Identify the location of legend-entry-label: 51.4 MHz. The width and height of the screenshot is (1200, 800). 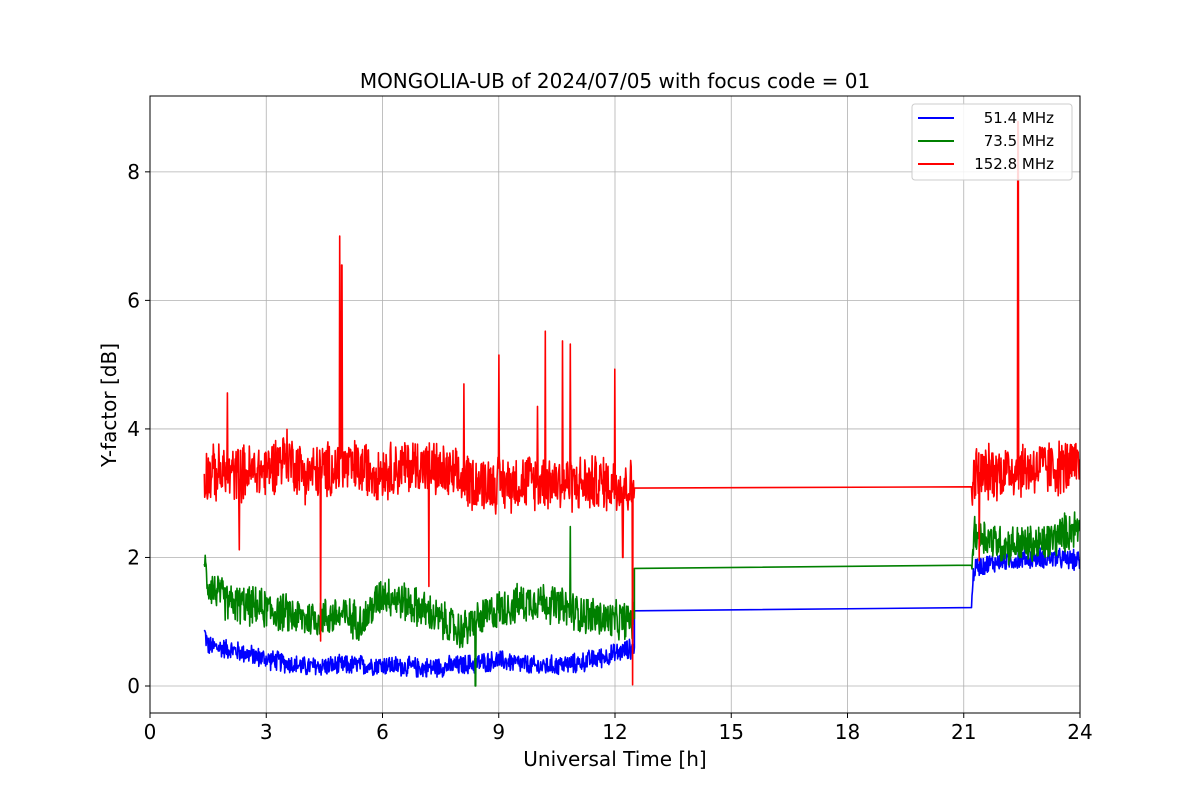
(1019, 118).